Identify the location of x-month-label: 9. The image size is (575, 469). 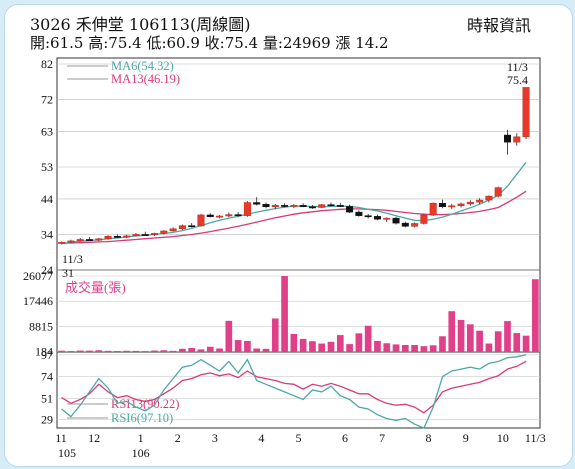
(466, 438).